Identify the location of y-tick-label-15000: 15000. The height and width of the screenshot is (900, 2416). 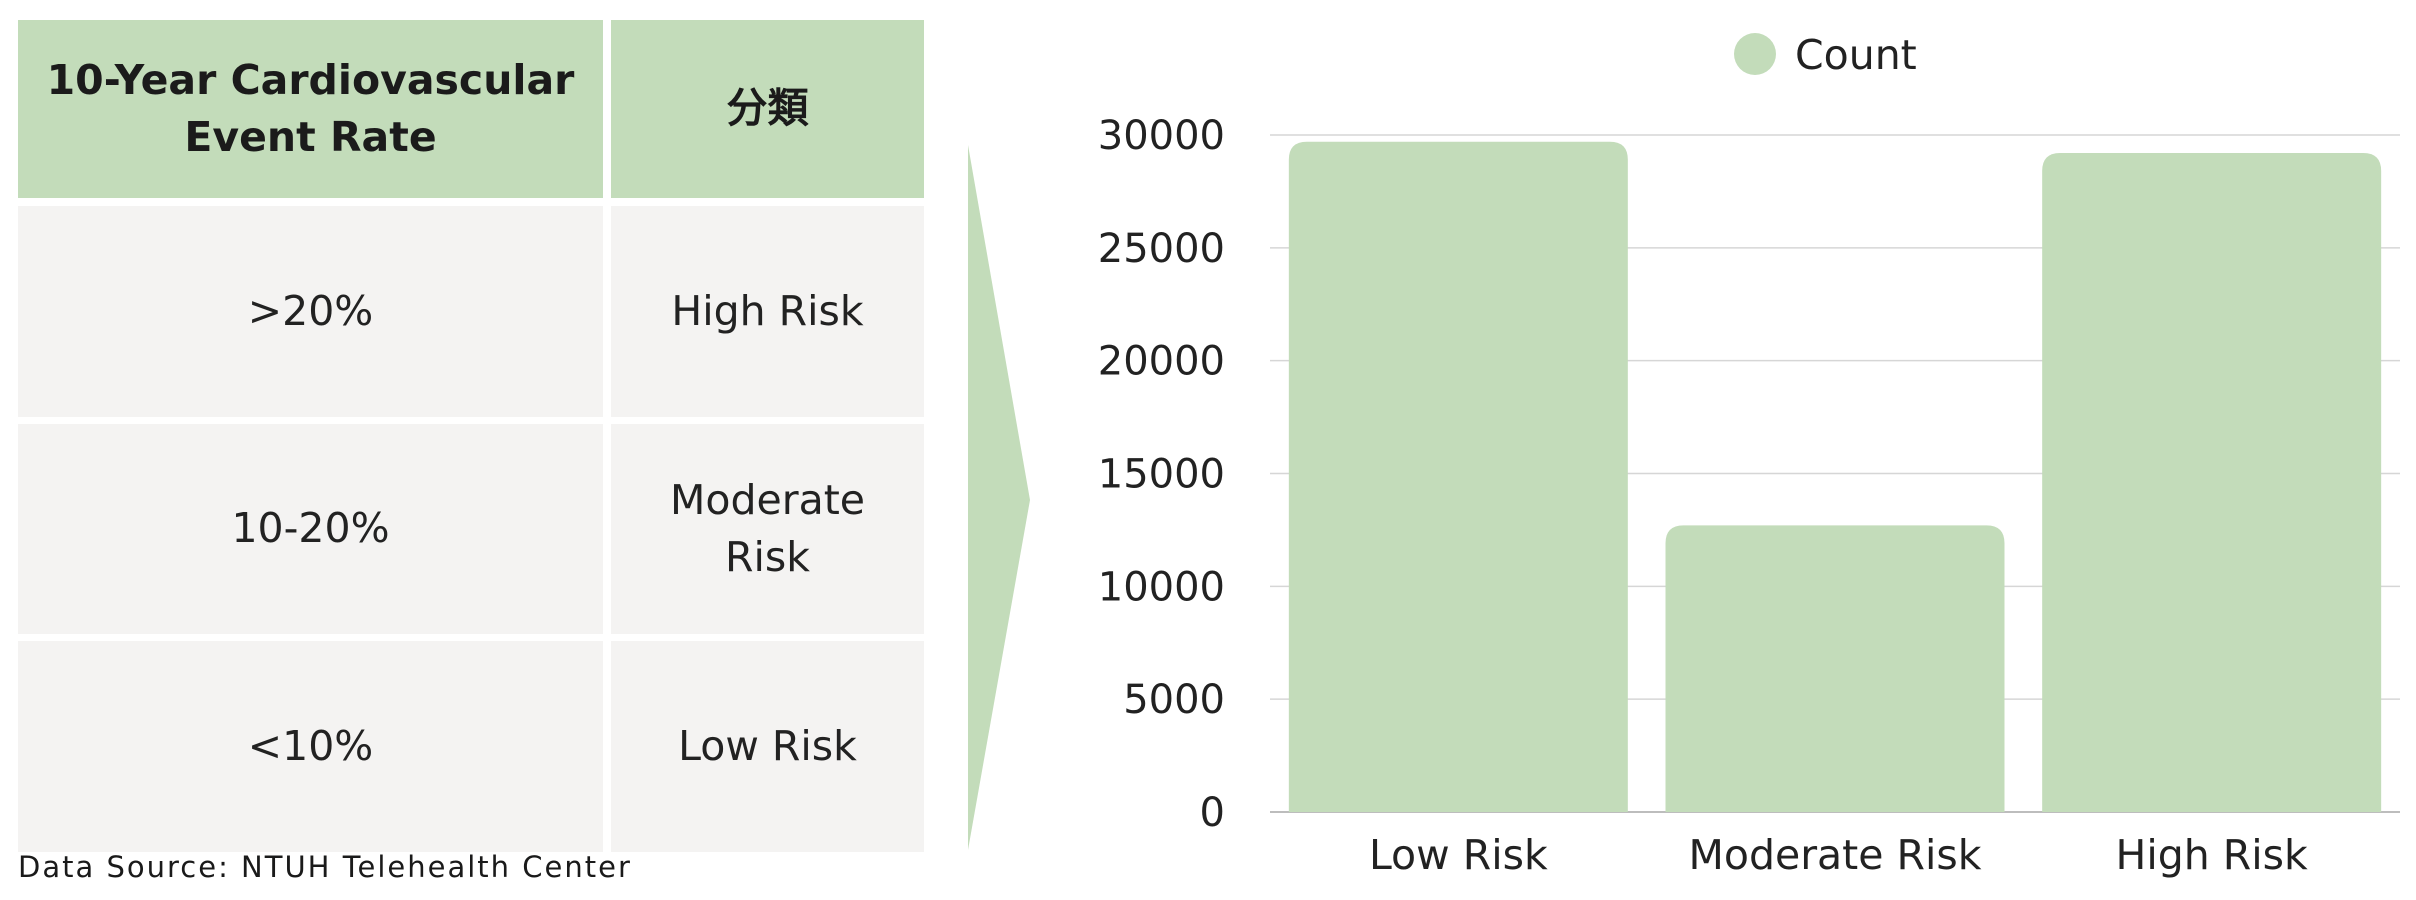
(1161, 475).